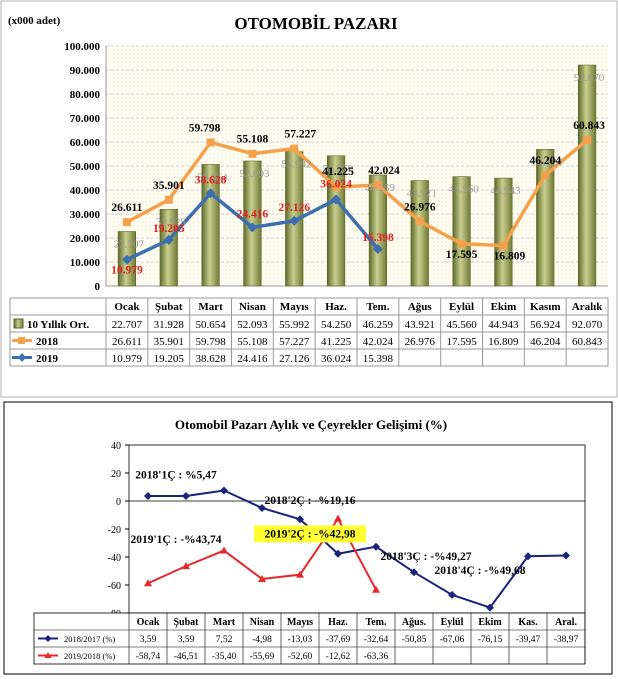 The image size is (618, 679). What do you see at coordinates (82, 47) in the screenshot?
I see `y-tick-label: 100.000` at bounding box center [82, 47].